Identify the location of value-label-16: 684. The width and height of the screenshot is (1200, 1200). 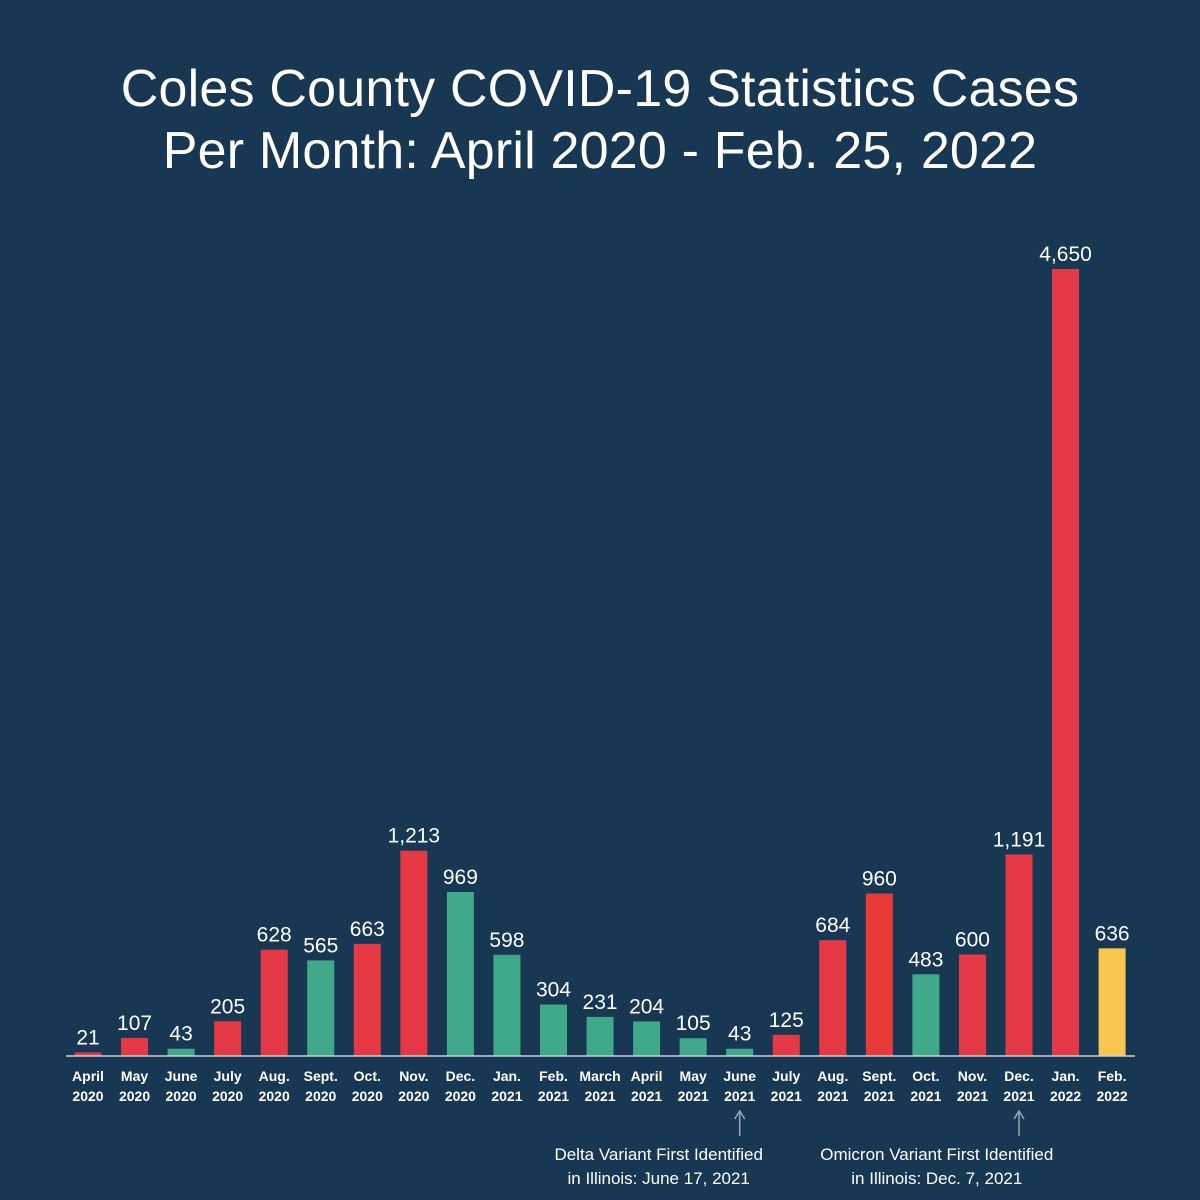
(832, 925).